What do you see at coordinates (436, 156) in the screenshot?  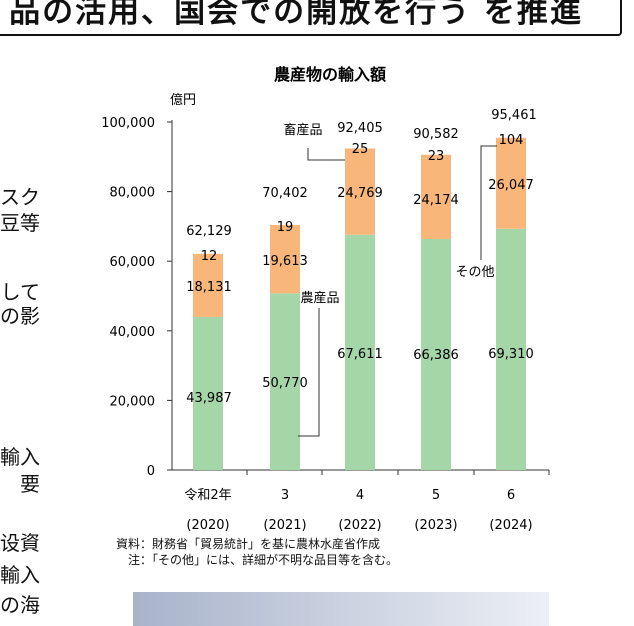 I see `data-label-other: 23` at bounding box center [436, 156].